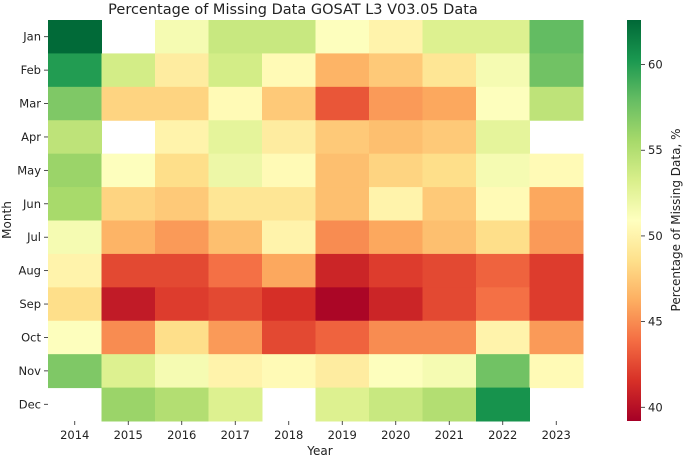 This screenshot has height=457, width=685. I want to click on heatmap-cell-2021-May, so click(449, 170).